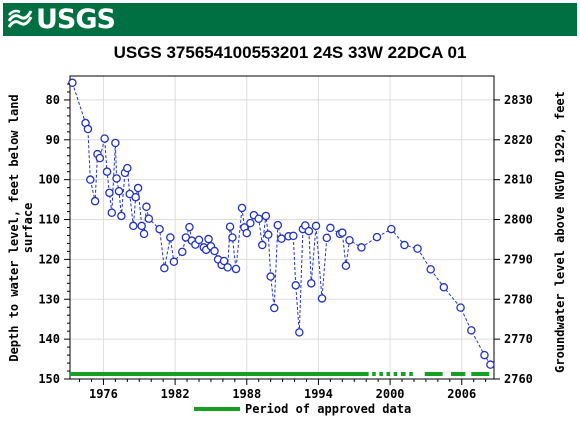  What do you see at coordinates (49, 180) in the screenshot?
I see `y-tick-label: 100` at bounding box center [49, 180].